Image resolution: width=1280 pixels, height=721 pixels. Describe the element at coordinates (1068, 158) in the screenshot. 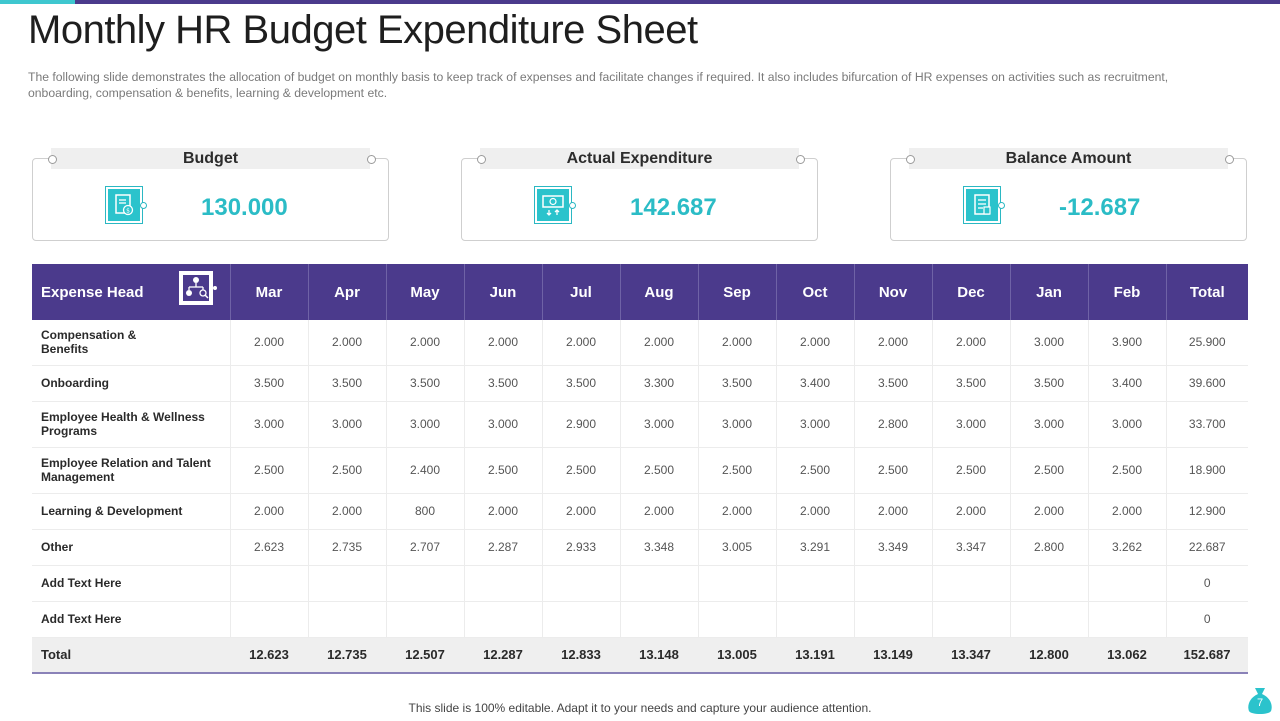

I see `balance-amount-card-label: Balance Amount` at that location.